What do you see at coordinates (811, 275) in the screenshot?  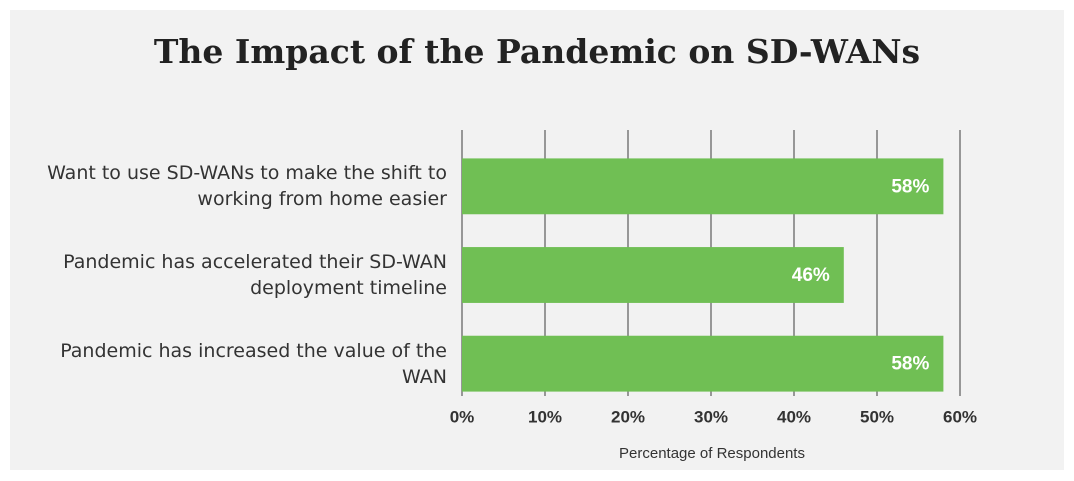 I see `data-label: 46%` at bounding box center [811, 275].